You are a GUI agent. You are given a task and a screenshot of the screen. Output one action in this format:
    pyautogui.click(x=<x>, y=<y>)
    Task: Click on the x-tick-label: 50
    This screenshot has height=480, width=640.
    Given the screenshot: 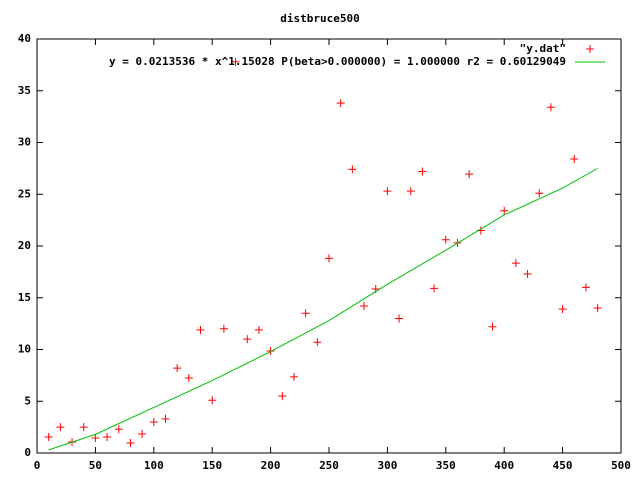 What is the action you would take?
    pyautogui.click(x=95, y=465)
    